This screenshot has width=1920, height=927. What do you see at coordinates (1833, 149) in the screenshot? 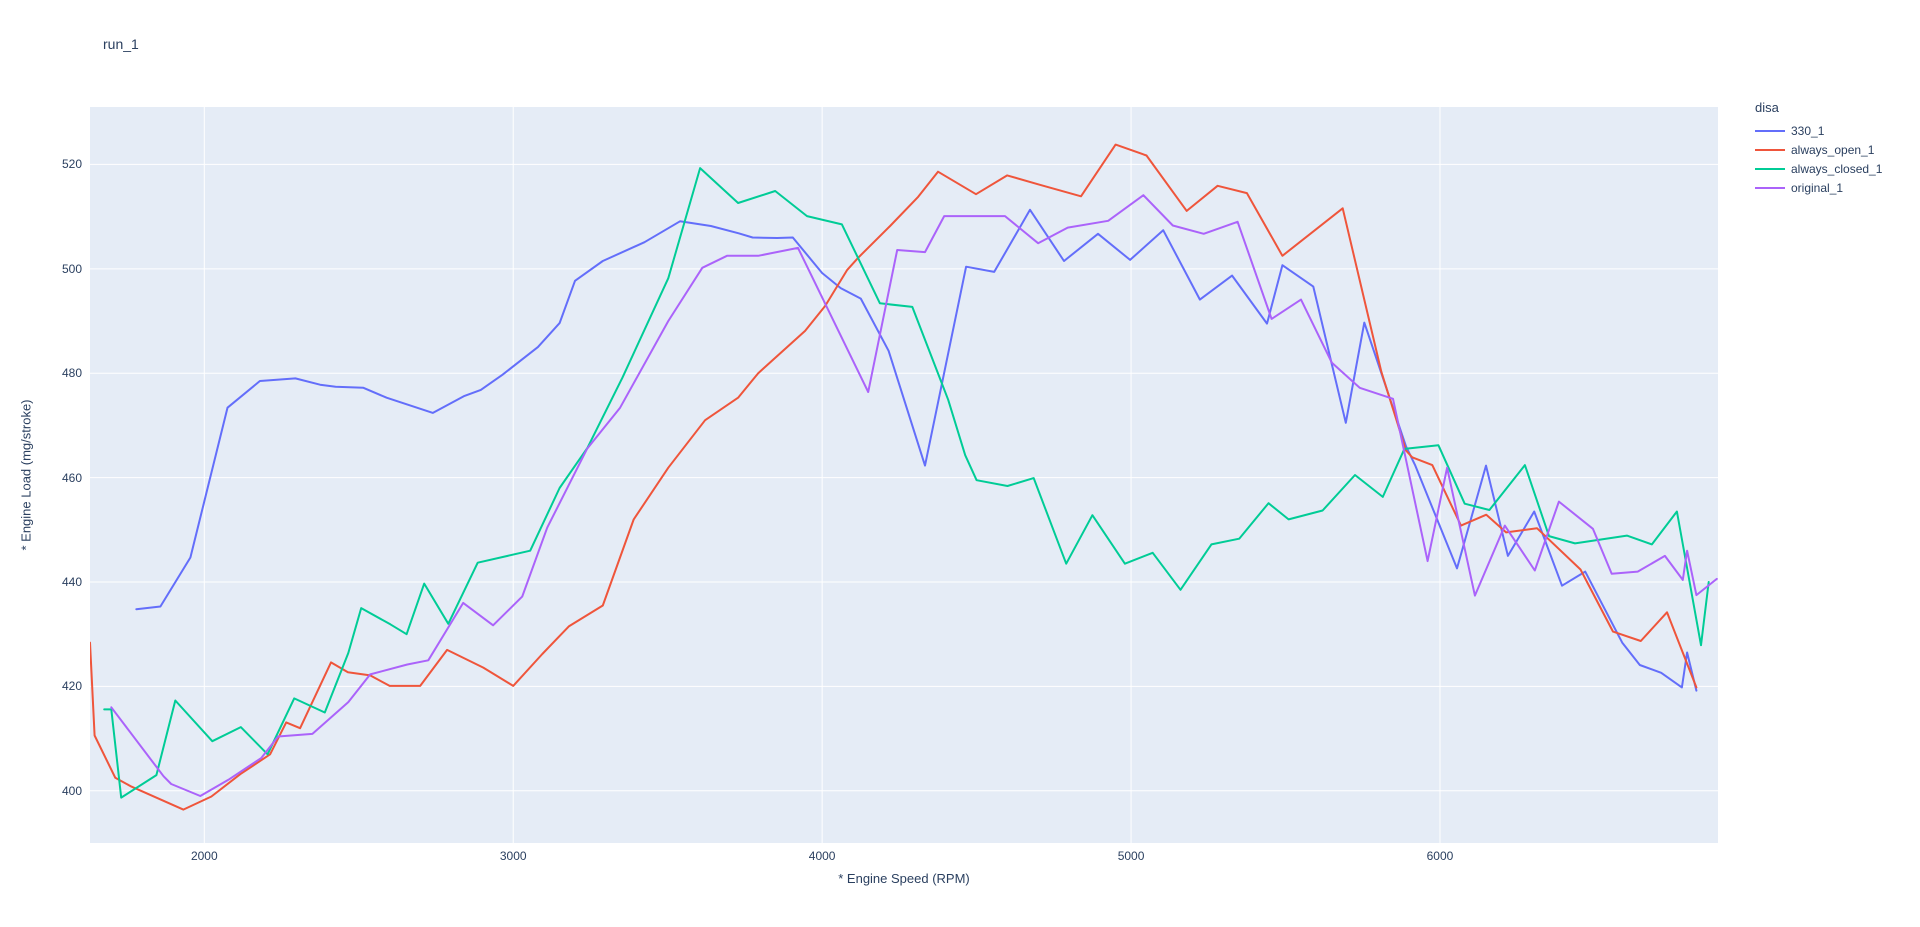
I see `legend-item-label: always_open_1` at bounding box center [1833, 149].